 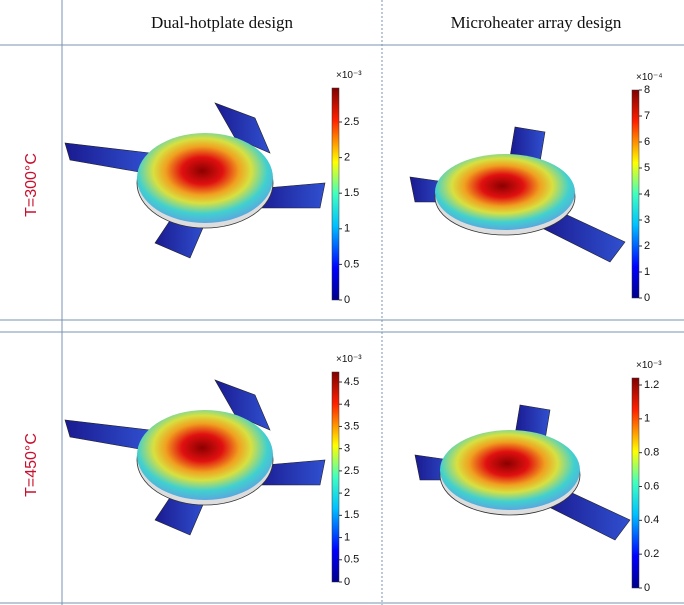 I want to click on colorbar-tick-label: 5, so click(x=647, y=168).